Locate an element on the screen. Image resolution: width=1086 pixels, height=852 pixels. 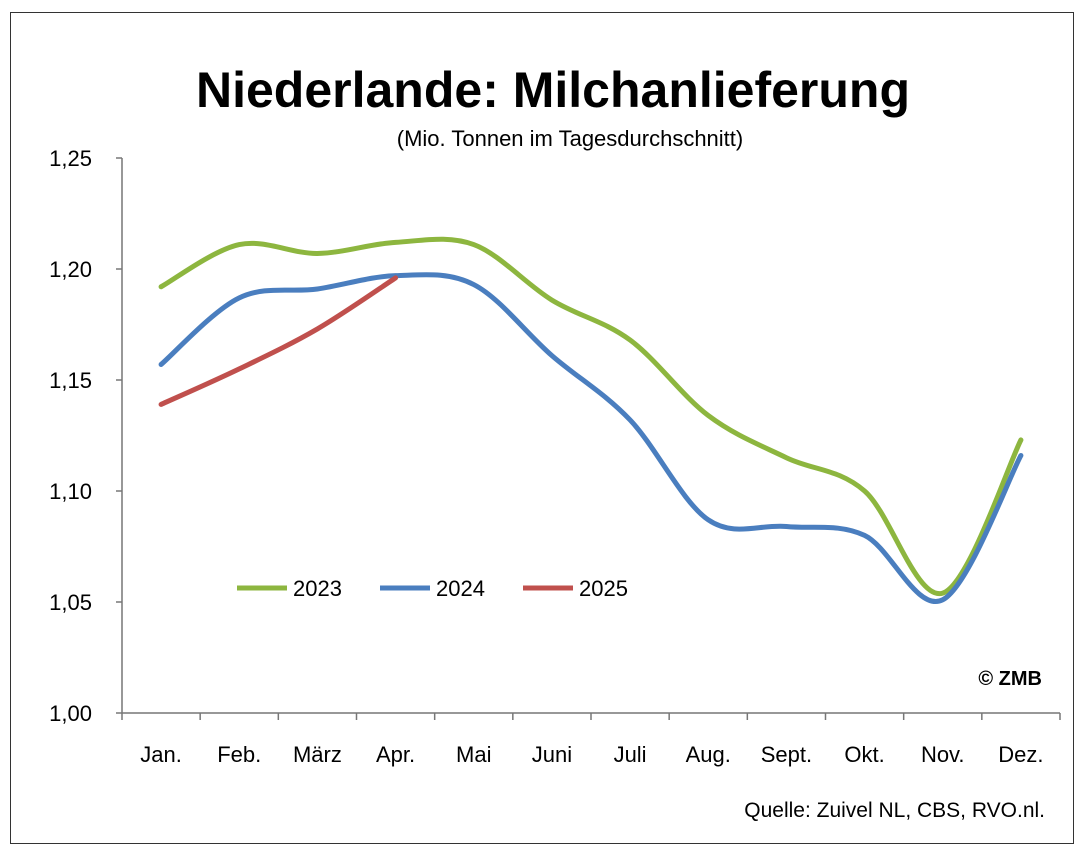
legend-label: 2023 is located at coordinates (317, 588).